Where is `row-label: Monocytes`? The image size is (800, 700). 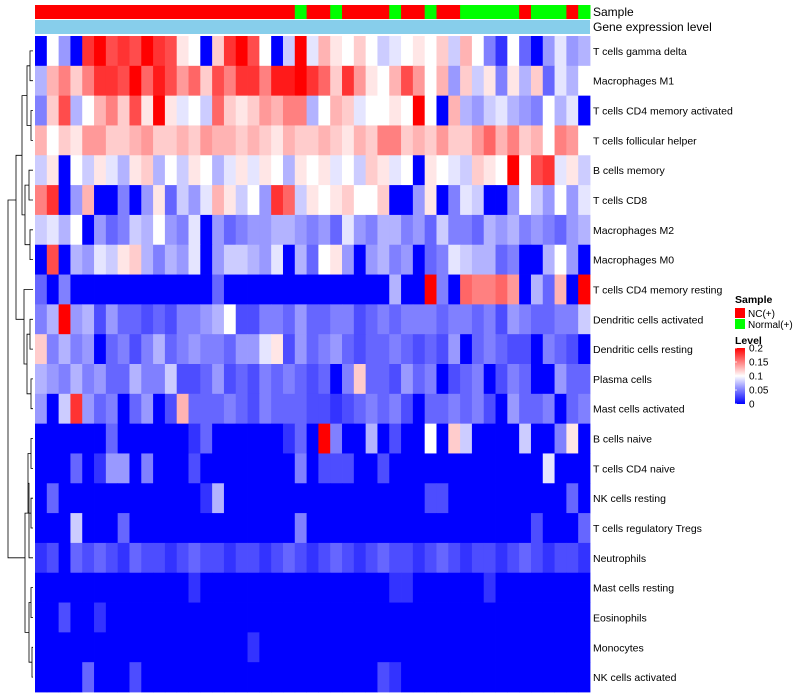
row-label: Monocytes is located at coordinates (618, 648).